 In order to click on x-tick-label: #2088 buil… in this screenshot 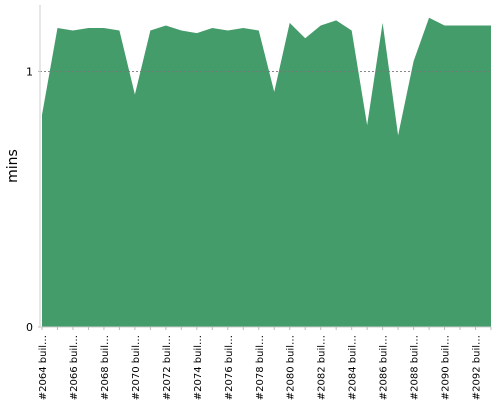, I will do `click(415, 367)`.